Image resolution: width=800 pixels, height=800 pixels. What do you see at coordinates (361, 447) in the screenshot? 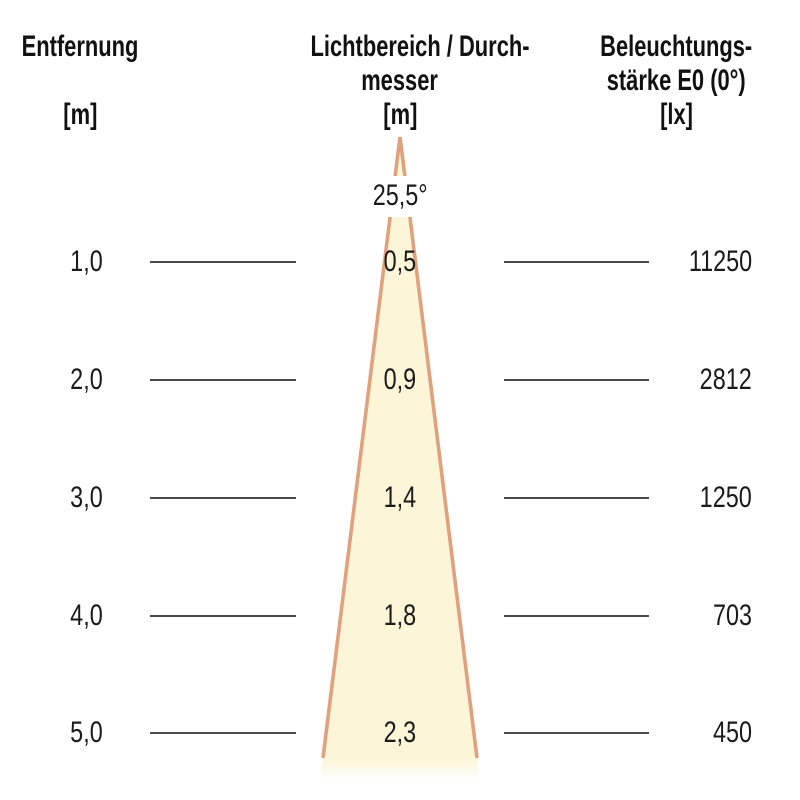
I see `light-beam-edge-left` at bounding box center [361, 447].